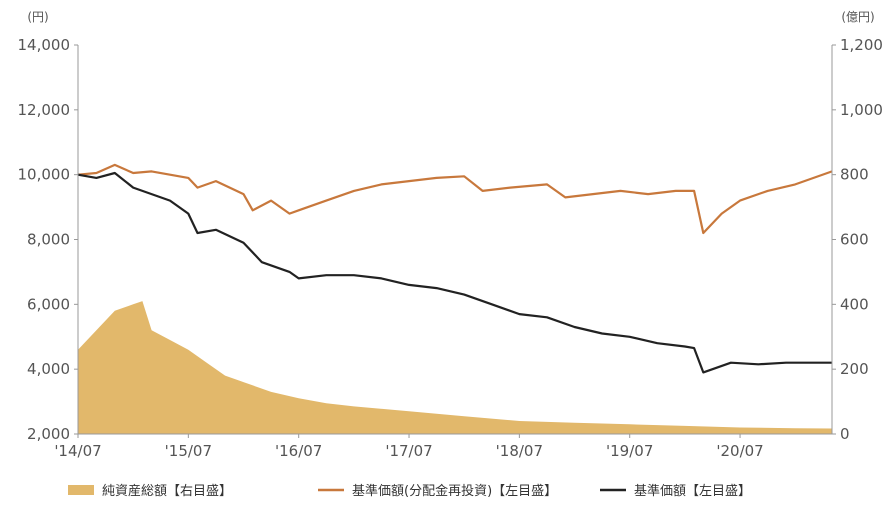 This screenshot has height=520, width=888. I want to click on x-tick-label: '15/07, so click(188, 451).